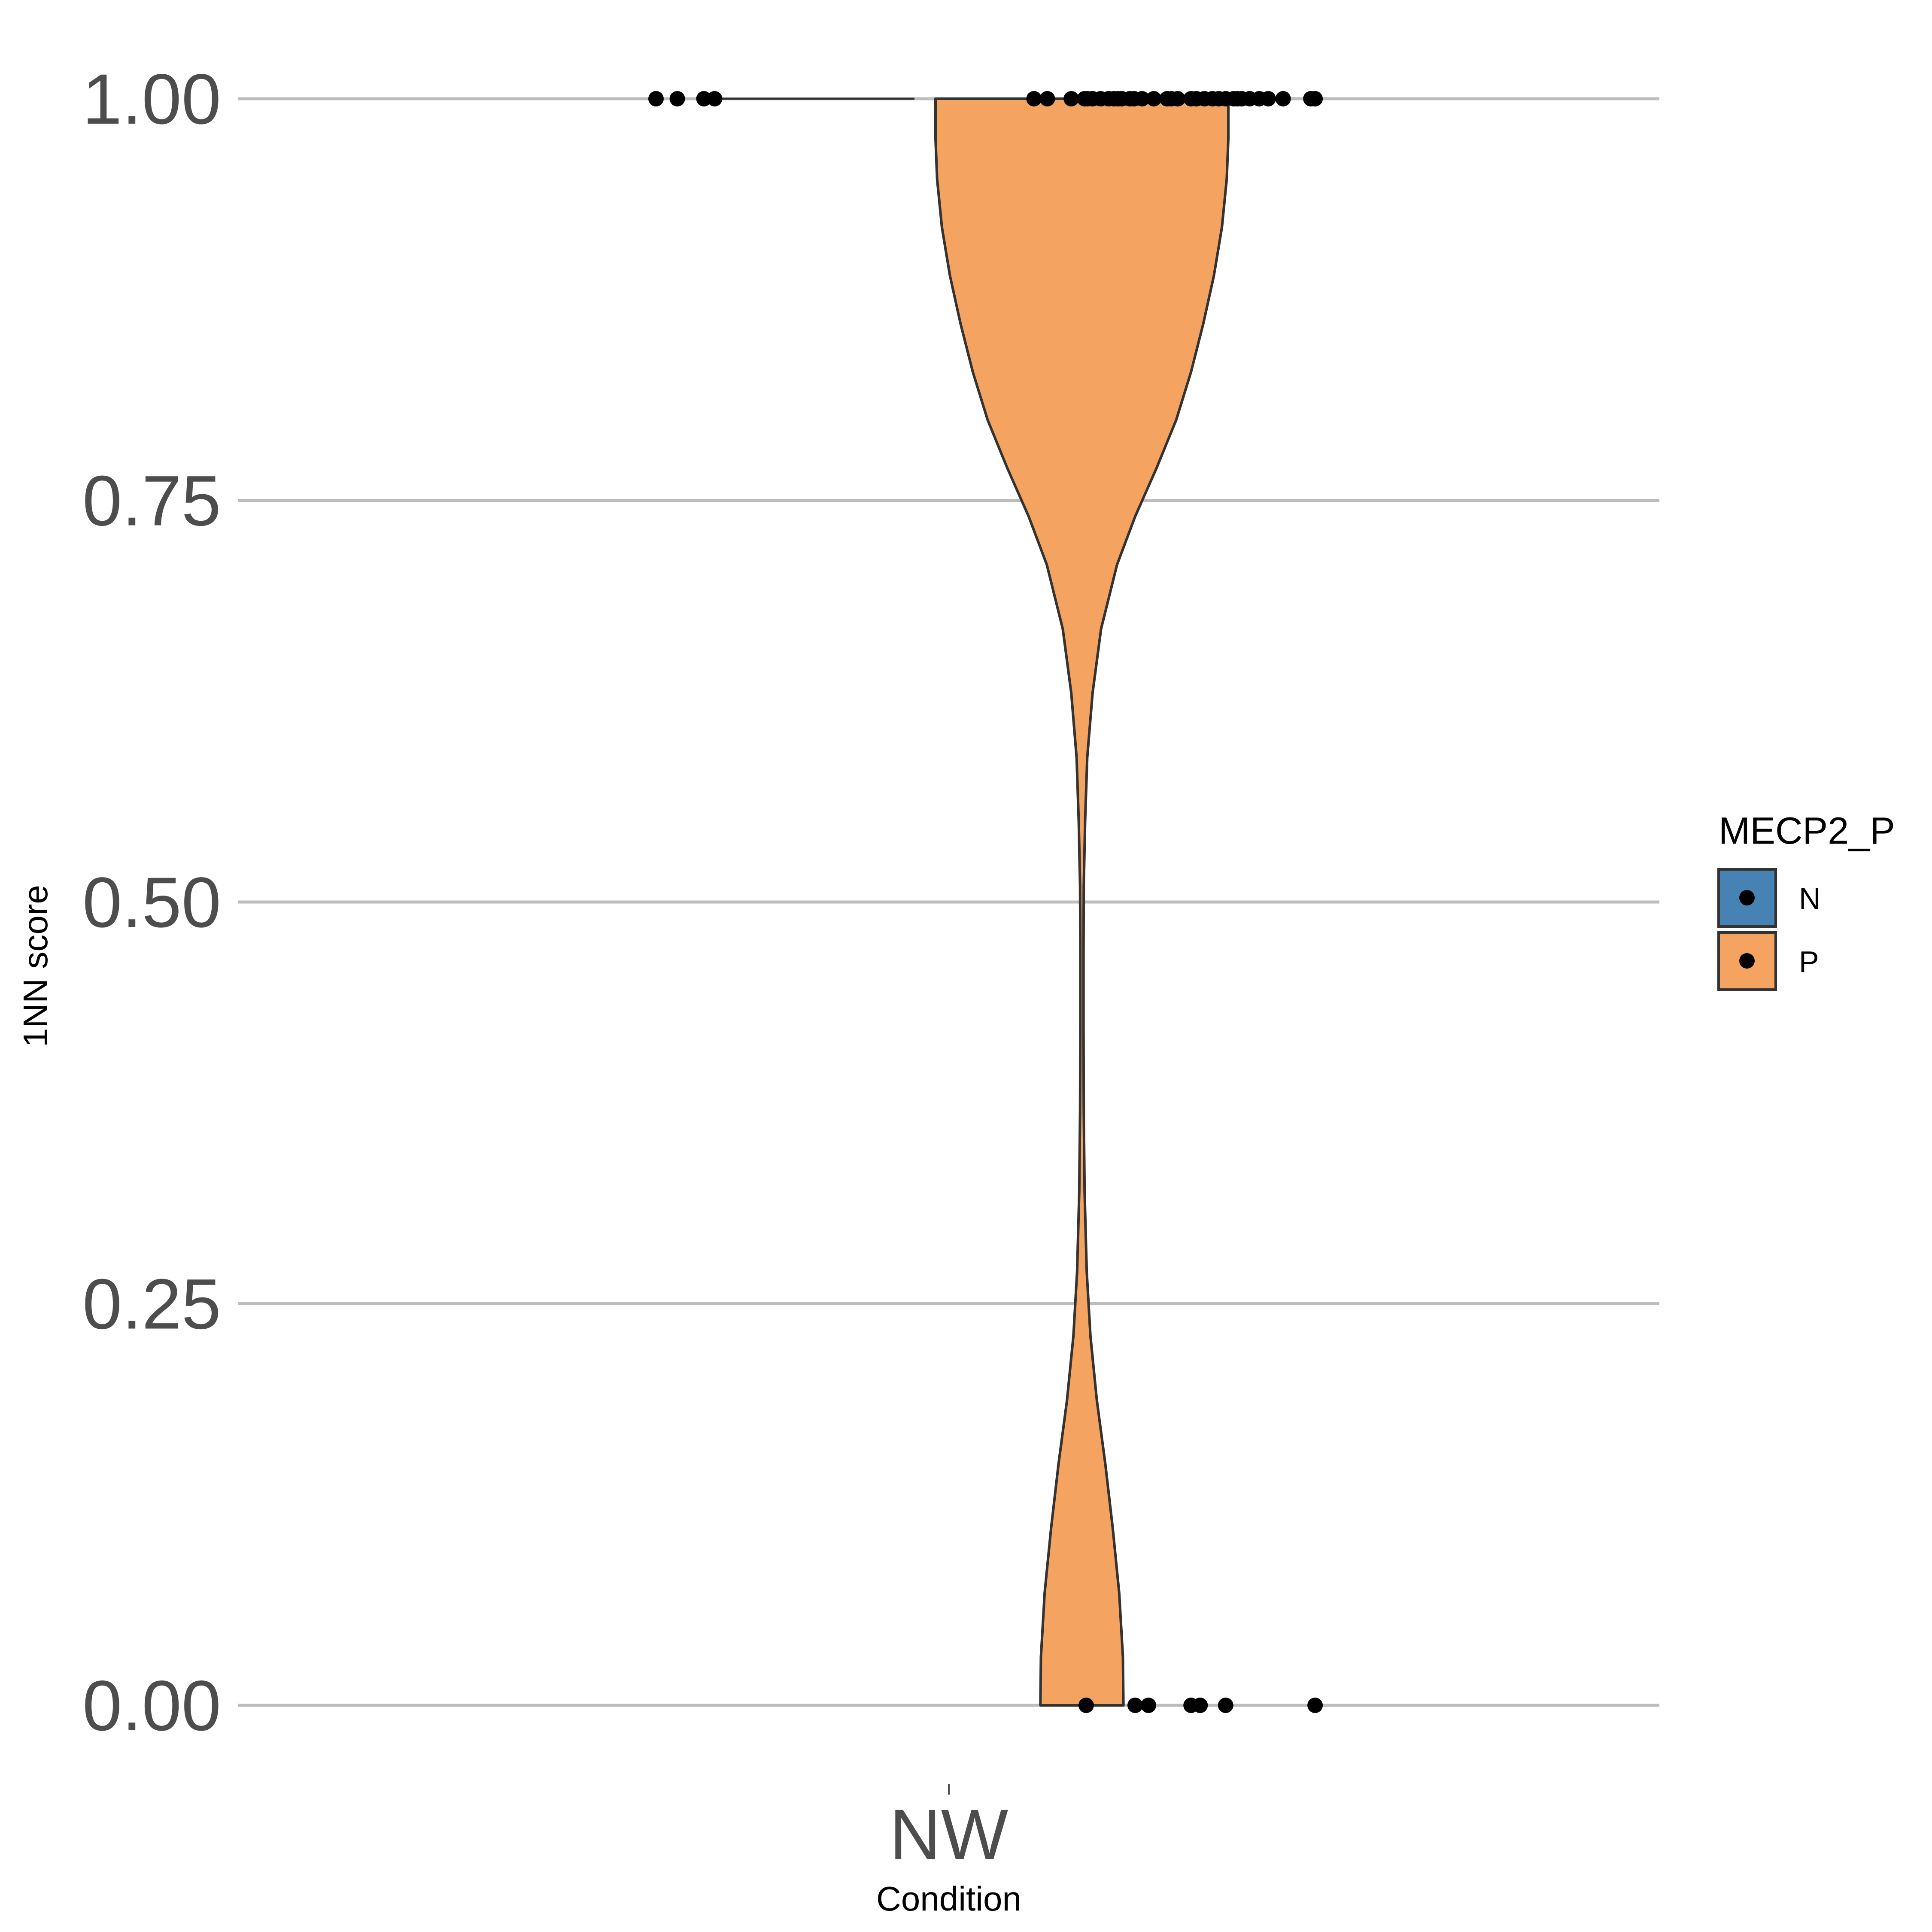  What do you see at coordinates (1747, 961) in the screenshot?
I see `legend-key-dot-p` at bounding box center [1747, 961].